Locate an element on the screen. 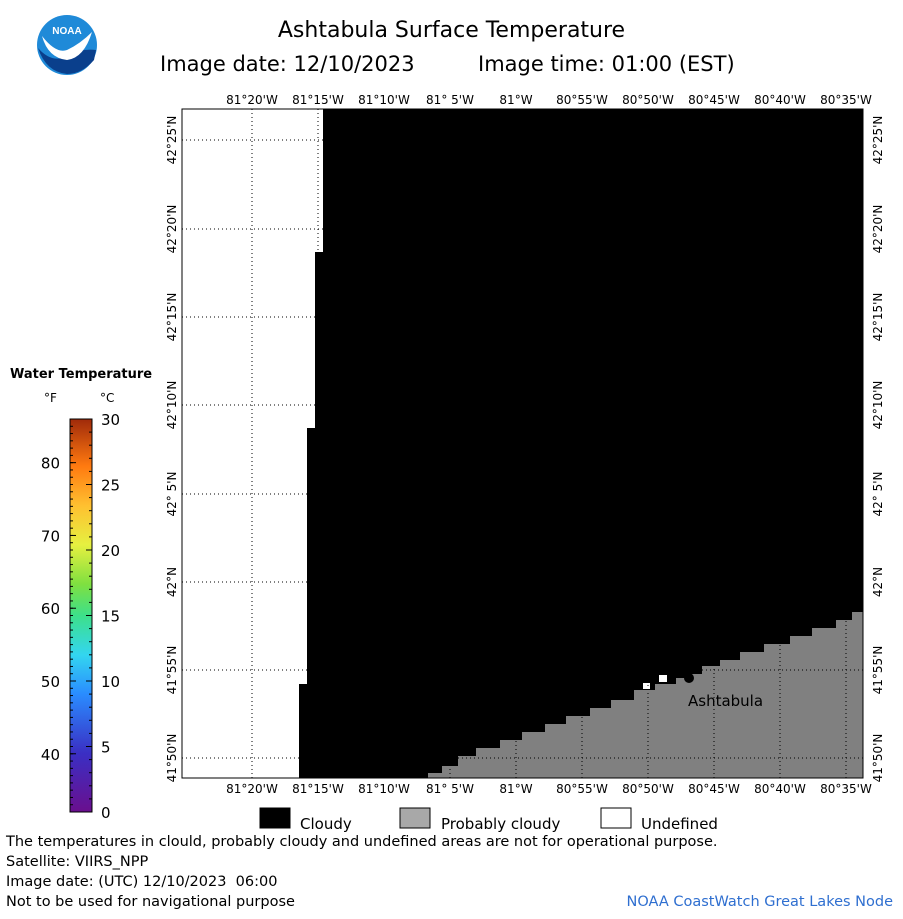 This screenshot has width=903, height=919. lat-label-right: 42° 5'N is located at coordinates (878, 494).